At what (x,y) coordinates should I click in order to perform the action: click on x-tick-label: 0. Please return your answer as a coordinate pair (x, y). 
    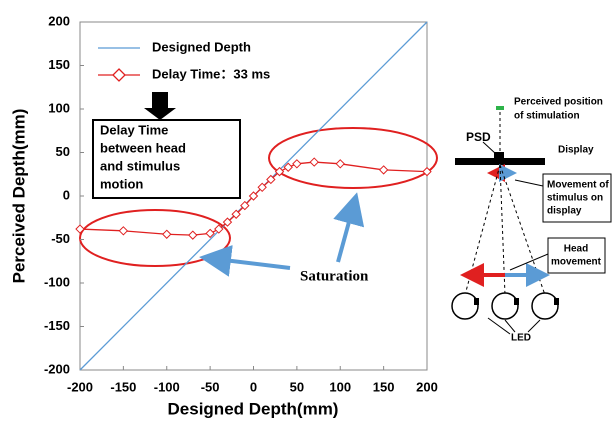
    Looking at the image, I should click on (253, 386).